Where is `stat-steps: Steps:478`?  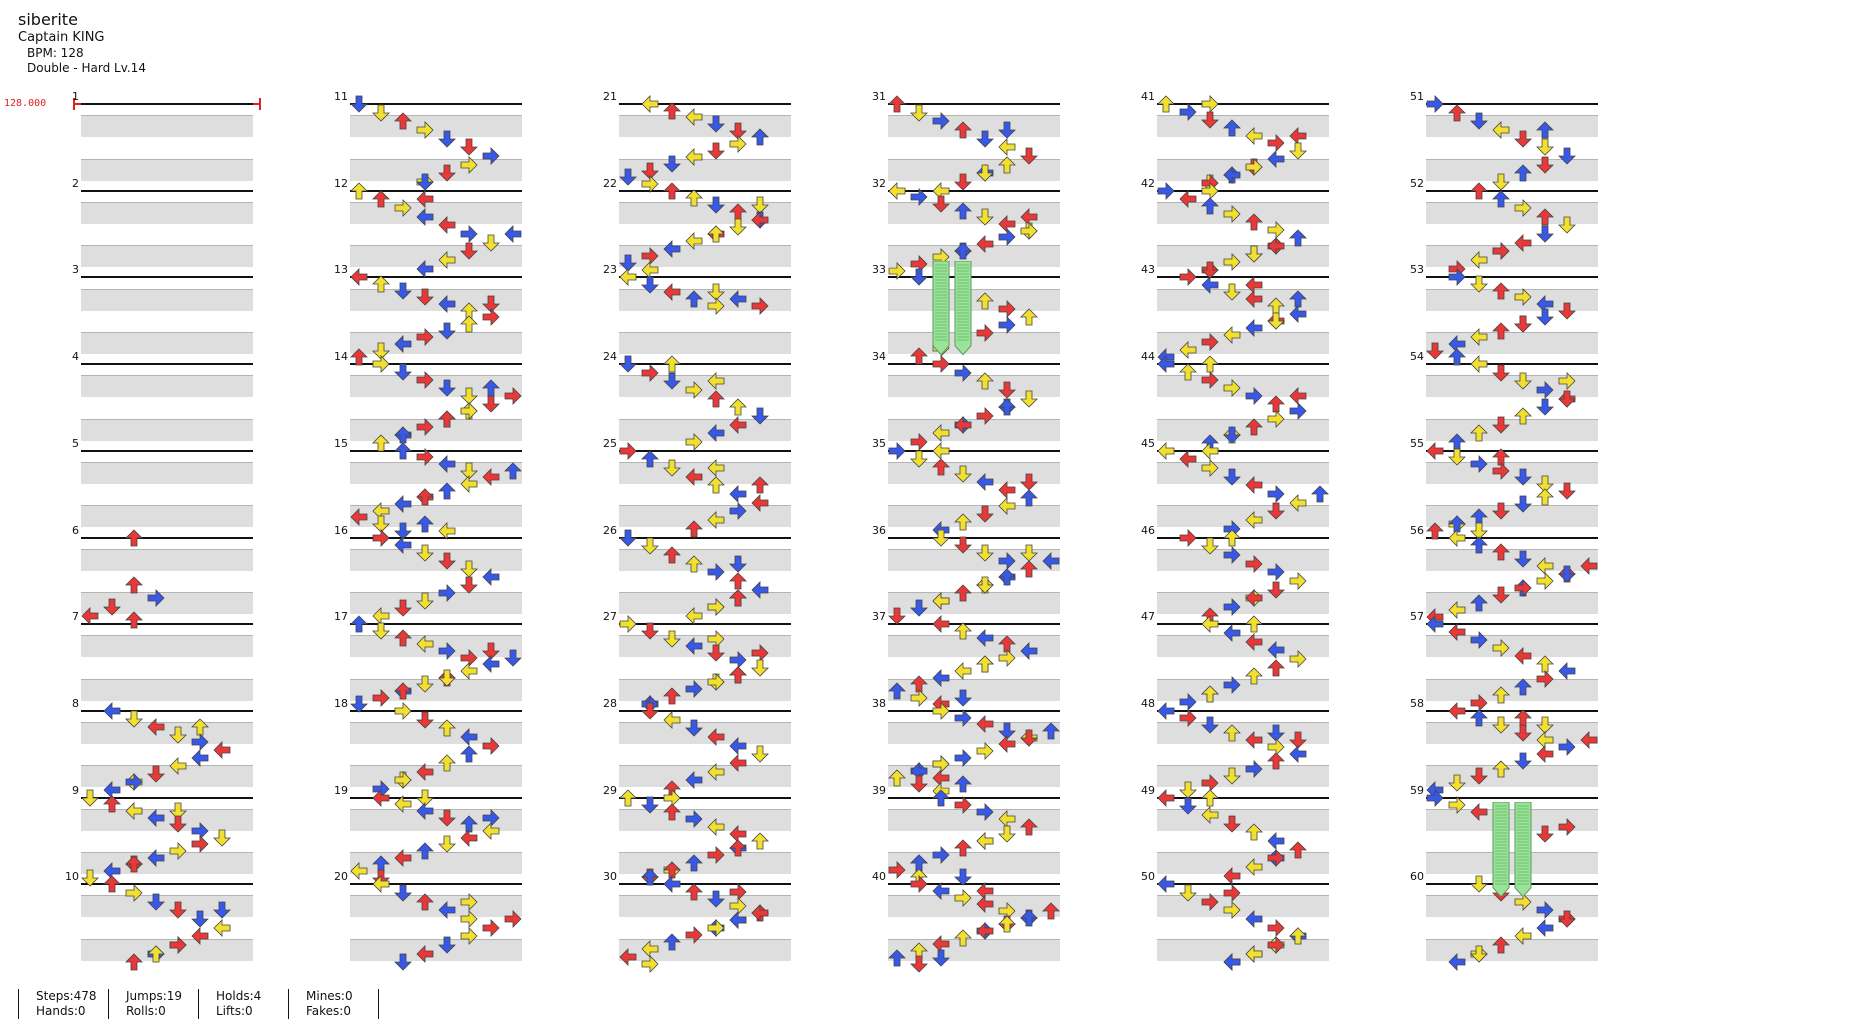 stat-steps: Steps:478 is located at coordinates (66, 996).